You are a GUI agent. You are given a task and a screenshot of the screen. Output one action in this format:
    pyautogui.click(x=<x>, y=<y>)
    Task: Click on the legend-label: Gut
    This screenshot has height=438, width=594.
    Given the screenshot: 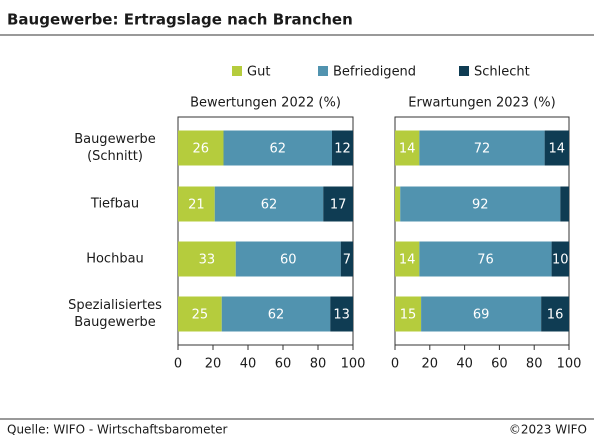 What is the action you would take?
    pyautogui.click(x=258, y=72)
    